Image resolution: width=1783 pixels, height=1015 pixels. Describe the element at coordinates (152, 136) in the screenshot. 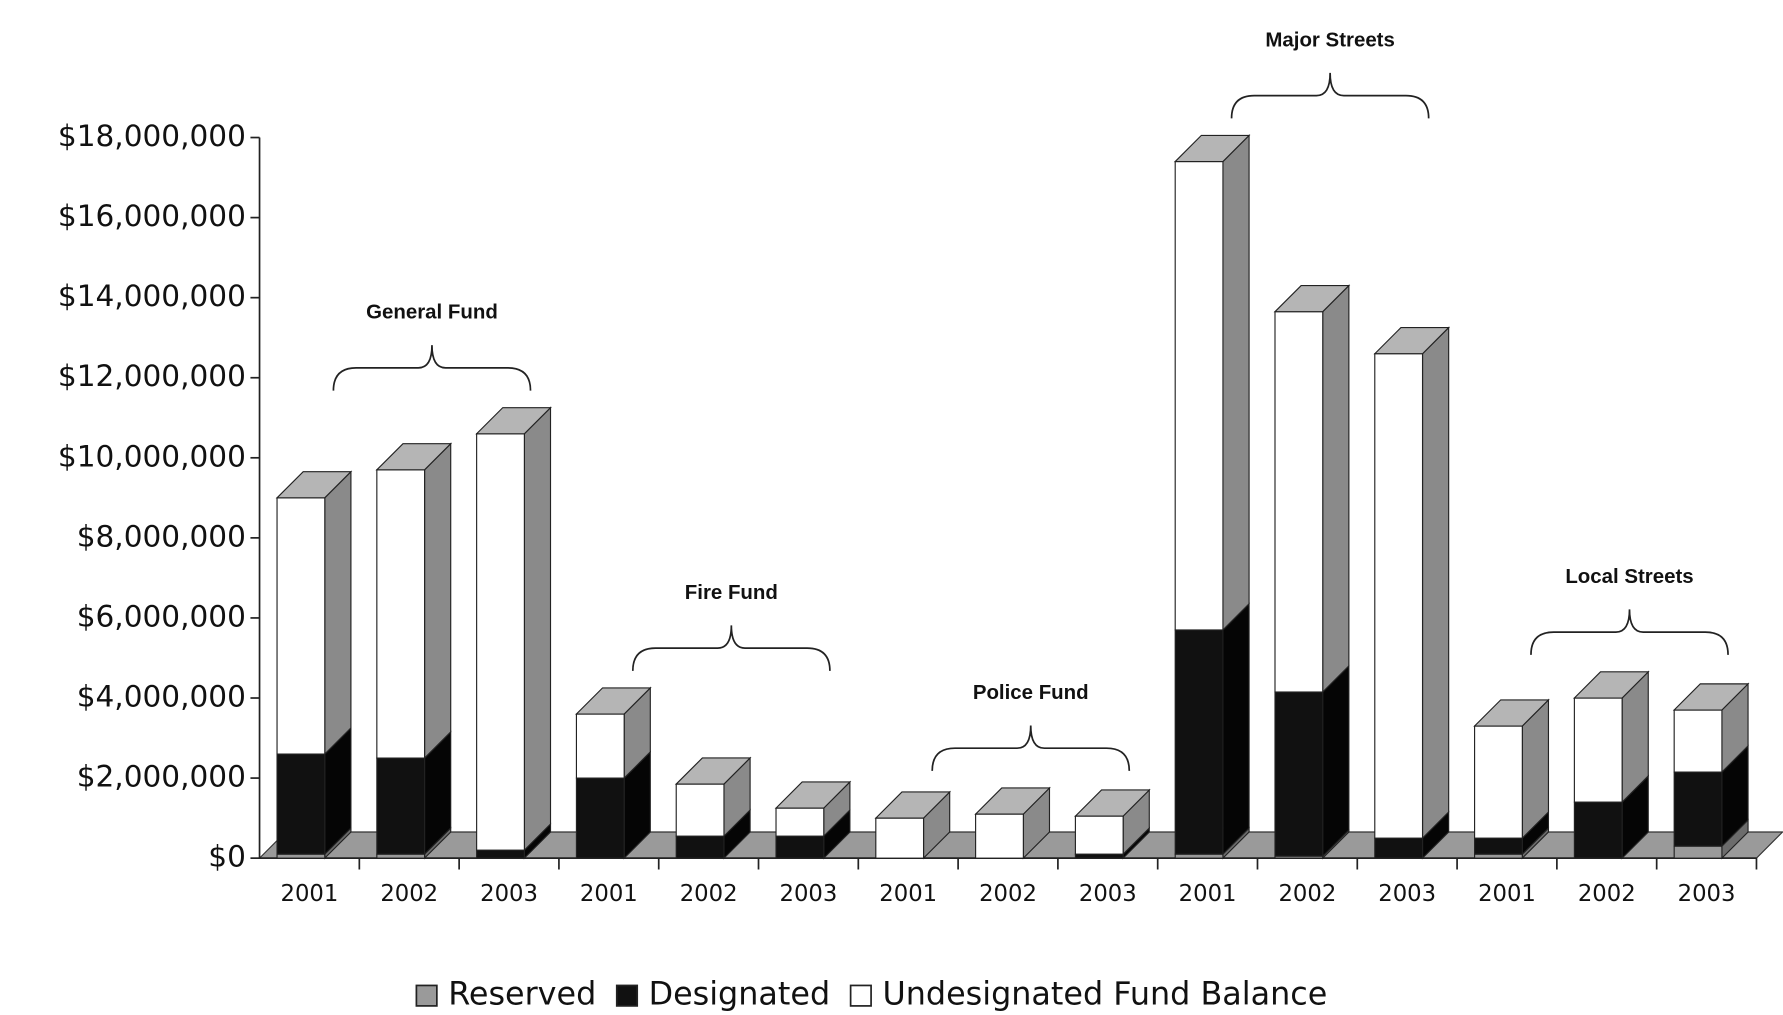

I see `y-tick-label: $18,000,000` at that location.